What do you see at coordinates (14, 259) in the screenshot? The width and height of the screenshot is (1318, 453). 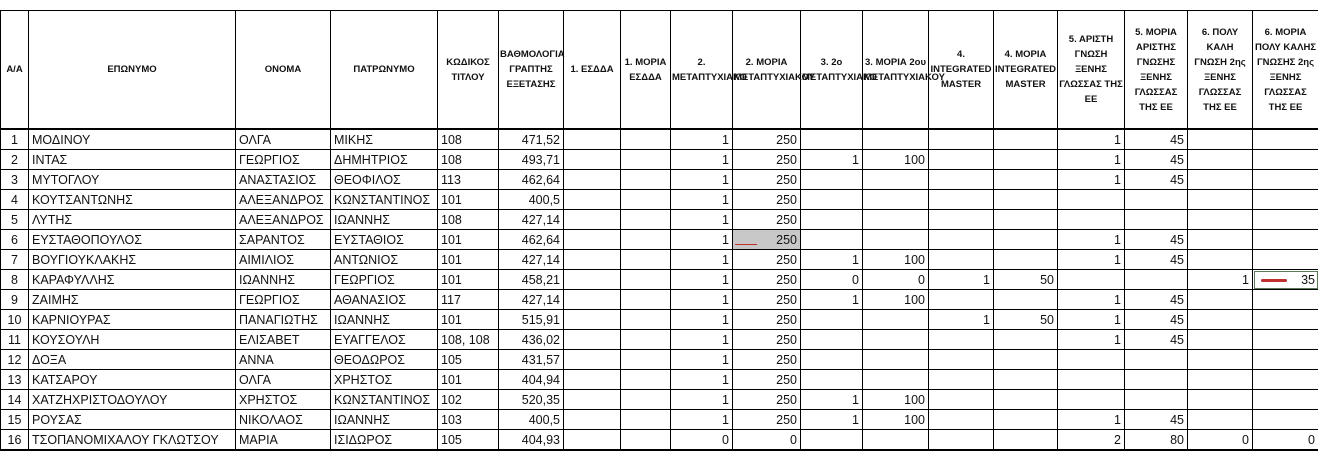 I see `cell-row-number: 7` at bounding box center [14, 259].